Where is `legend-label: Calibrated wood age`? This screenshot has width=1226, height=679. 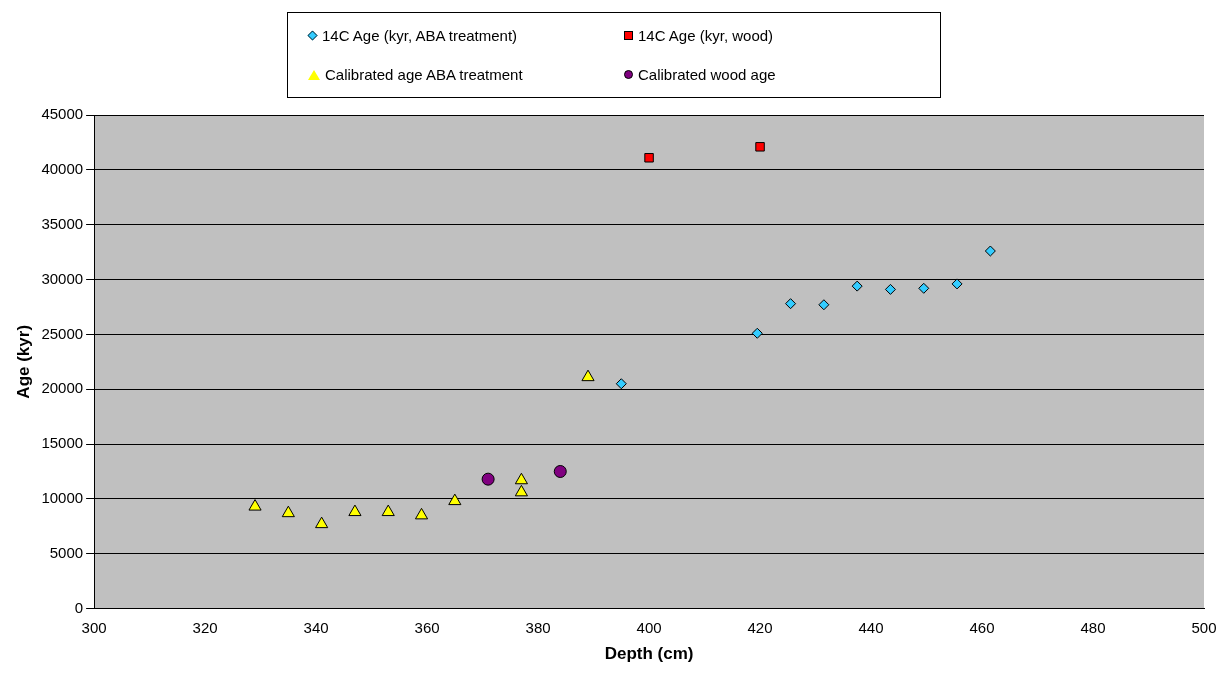
legend-label: Calibrated wood age is located at coordinates (707, 74).